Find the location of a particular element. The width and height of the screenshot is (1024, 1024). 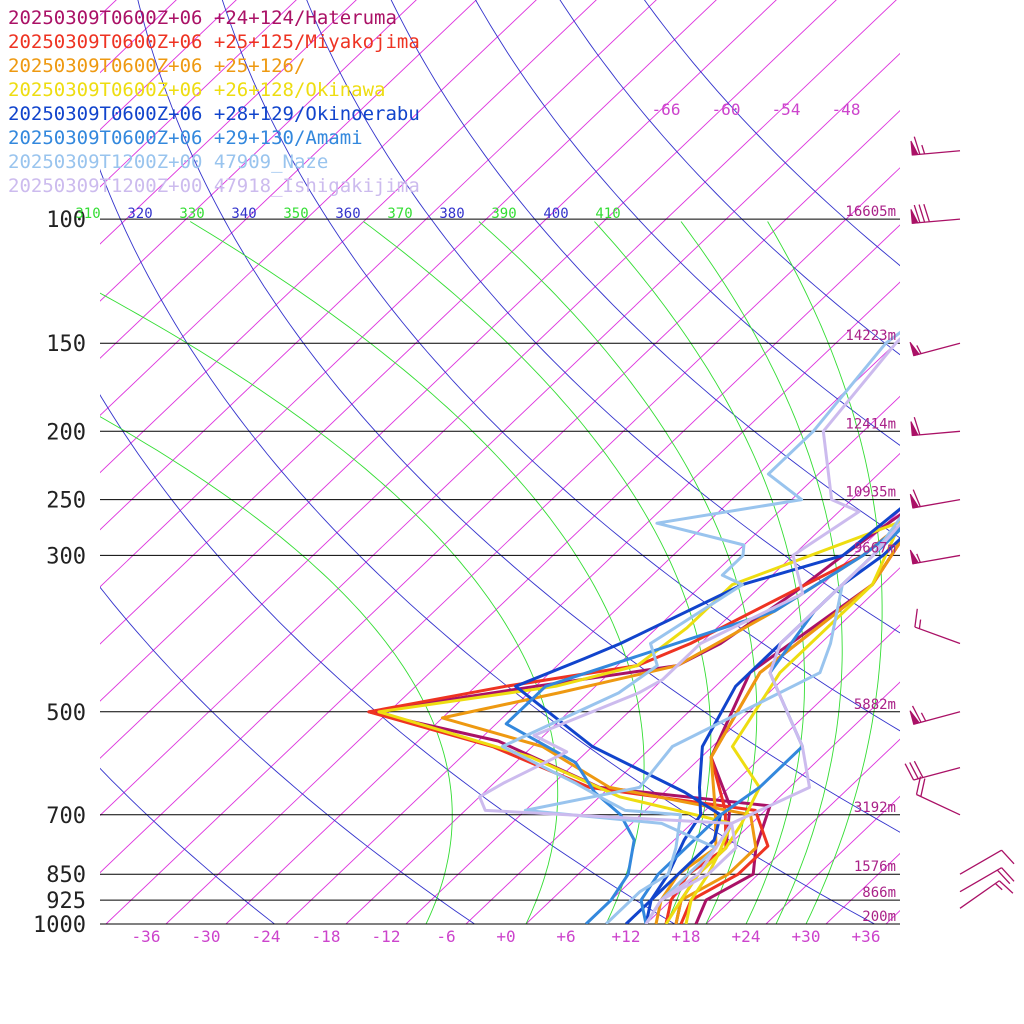

temperature-tick-label: -6 is located at coordinates (445, 936).